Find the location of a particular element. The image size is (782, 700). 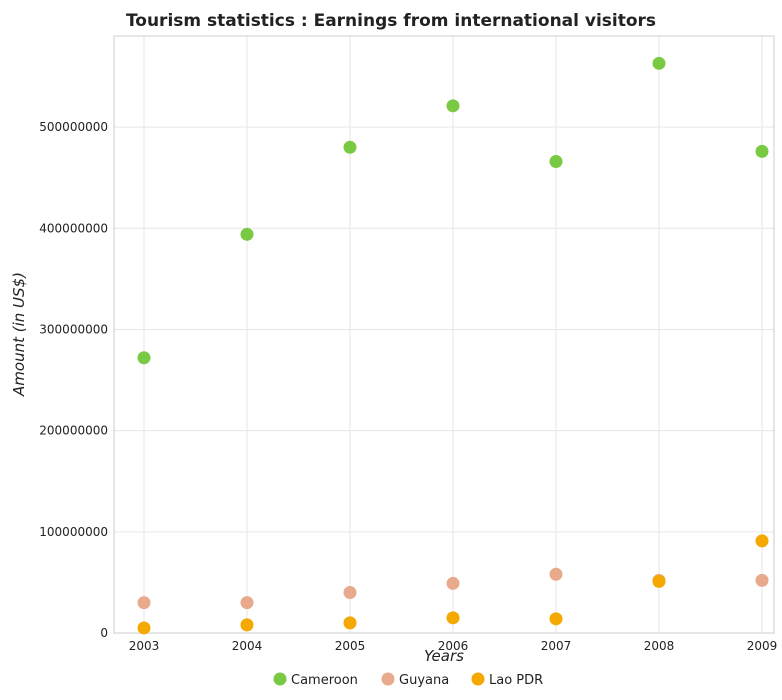

legend-item: Lao PDR is located at coordinates (507, 680).